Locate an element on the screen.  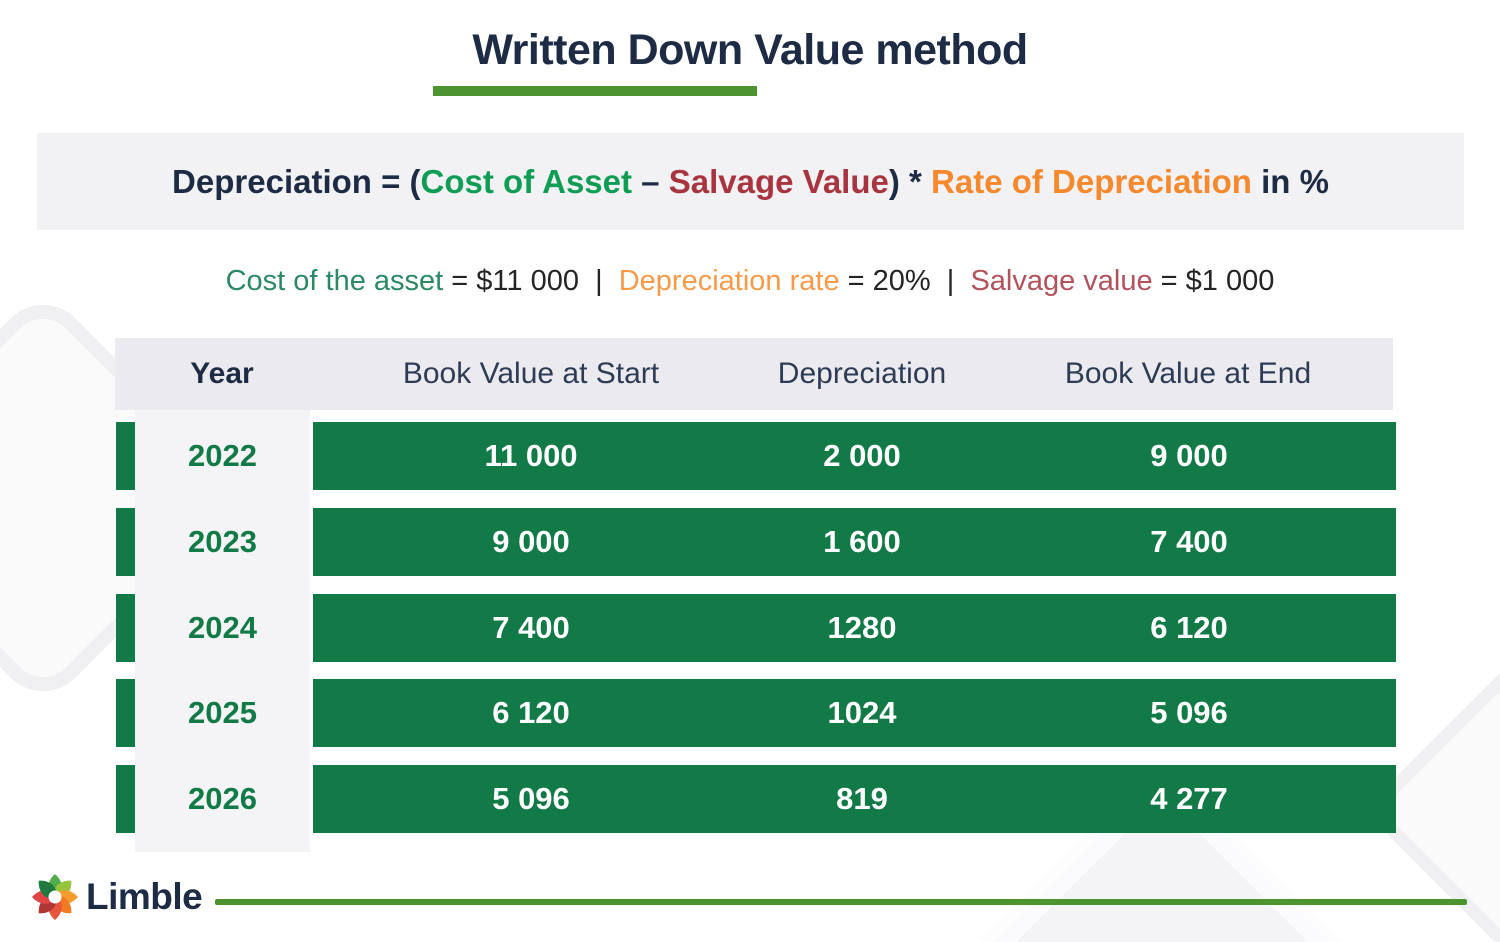
depreciation-cell: 1024 is located at coordinates (862, 712).